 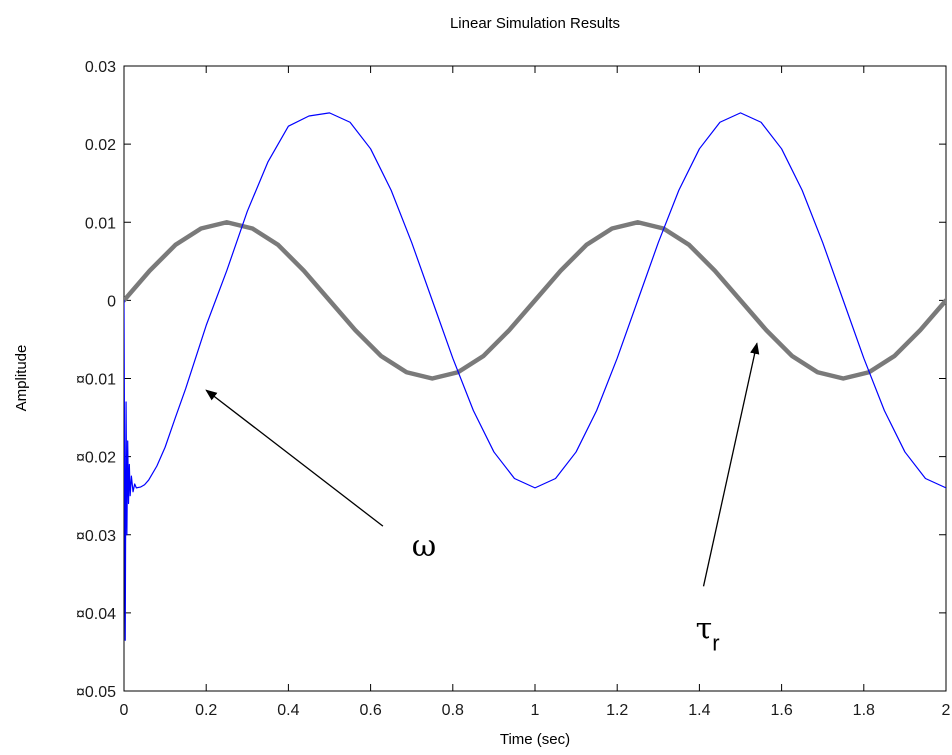 What do you see at coordinates (21, 378) in the screenshot?
I see `y-axis-label: Amplitude` at bounding box center [21, 378].